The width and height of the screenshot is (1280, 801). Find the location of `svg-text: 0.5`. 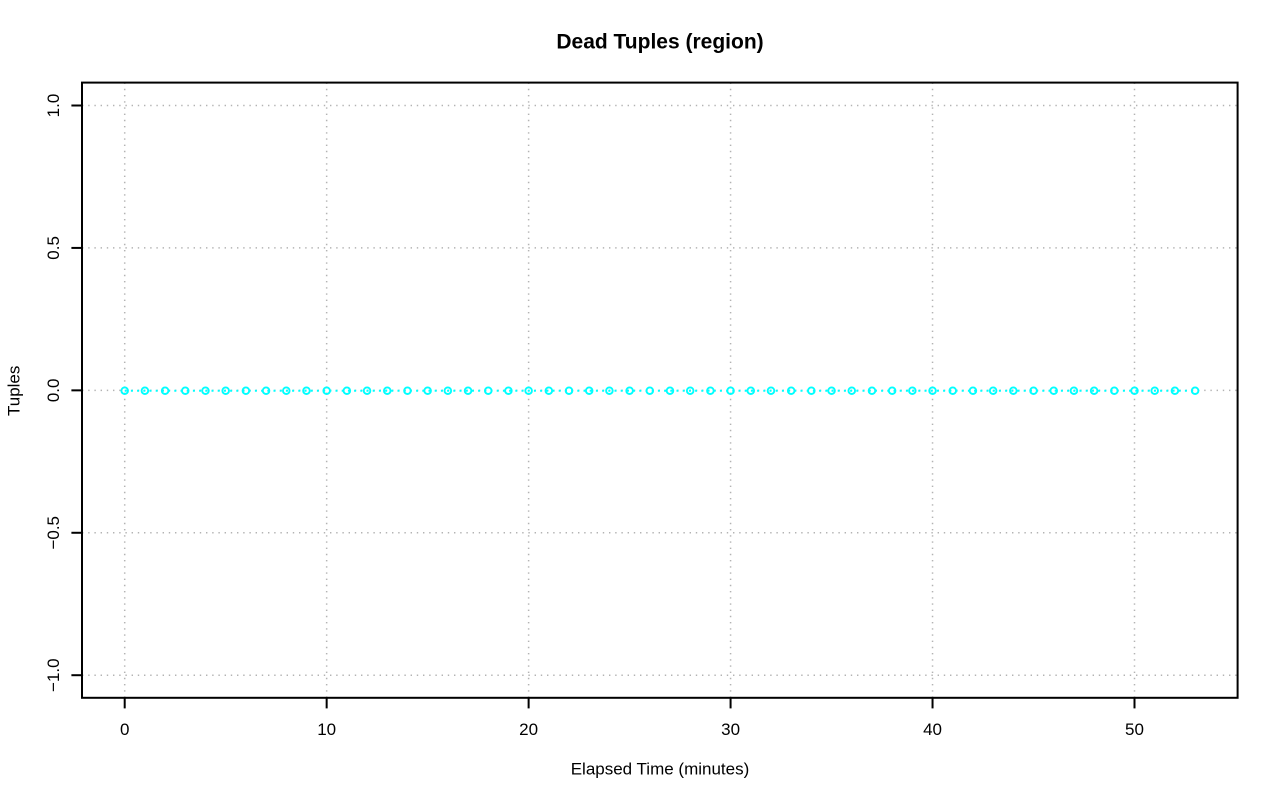

svg-text: 0.5 is located at coordinates (53, 248).